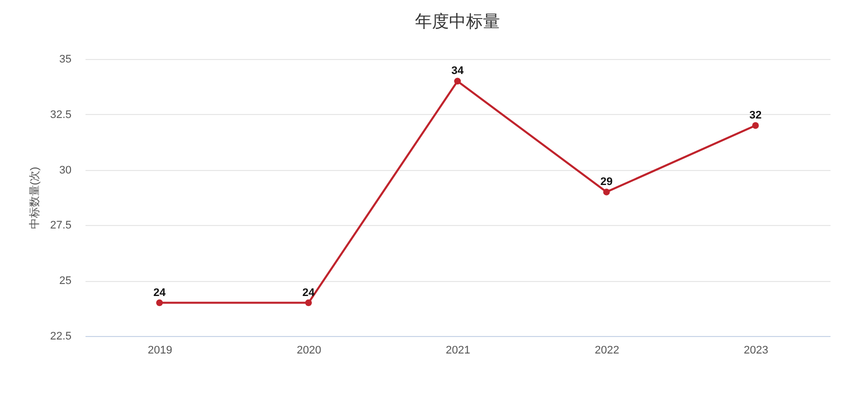  What do you see at coordinates (457, 71) in the screenshot?
I see `data-label: 34` at bounding box center [457, 71].